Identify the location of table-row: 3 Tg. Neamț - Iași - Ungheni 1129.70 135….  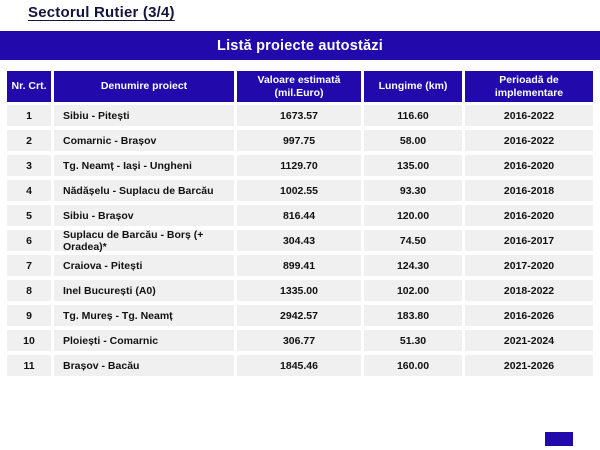
(300, 165).